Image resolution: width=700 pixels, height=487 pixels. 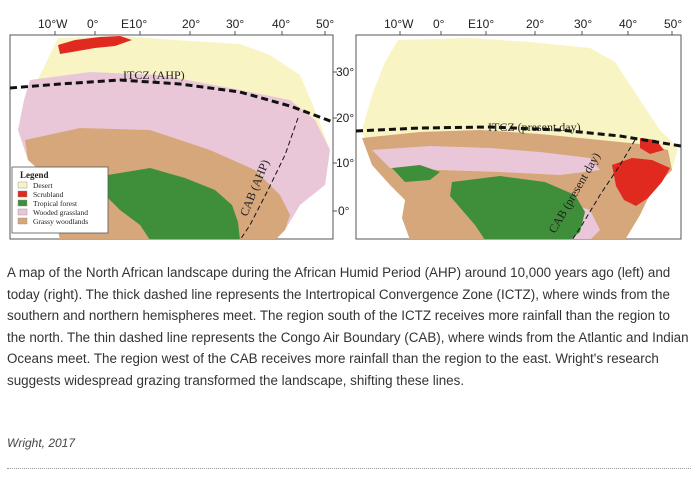 I want to click on present-longitude-labels: 10°W 0° E10° 20° 30° 40° 50°, so click(x=533, y=24).